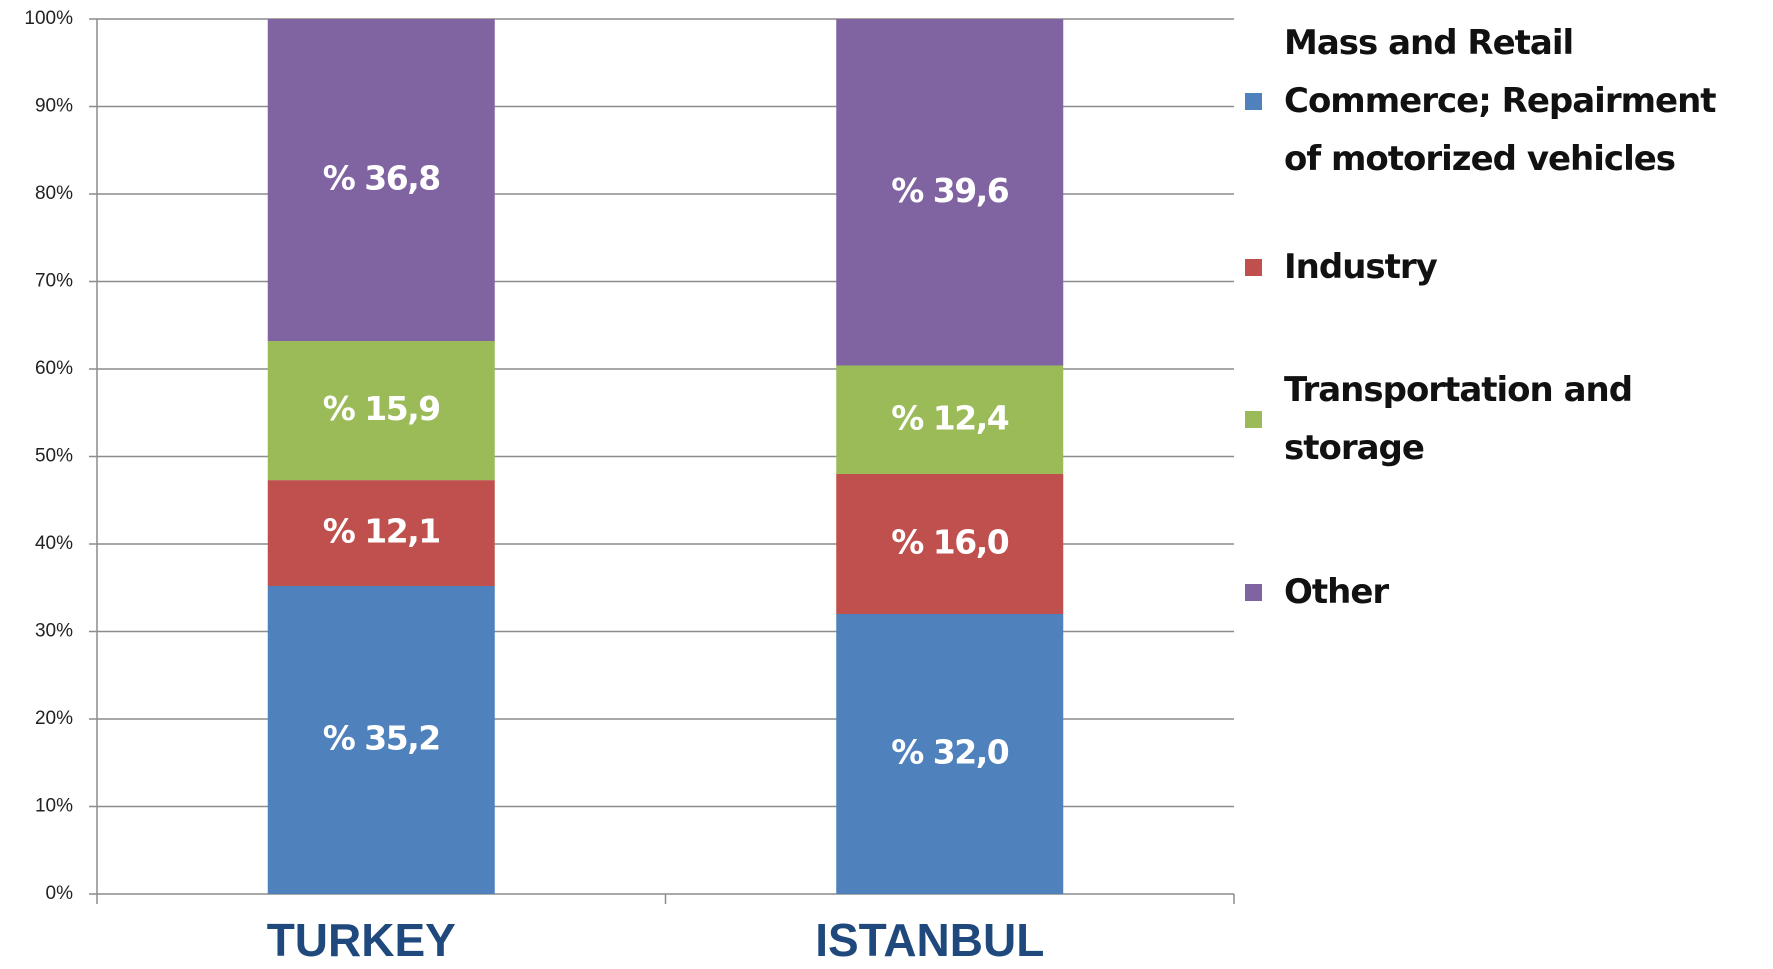  What do you see at coordinates (54, 543) in the screenshot?
I see `y-tick-label: 40%` at bounding box center [54, 543].